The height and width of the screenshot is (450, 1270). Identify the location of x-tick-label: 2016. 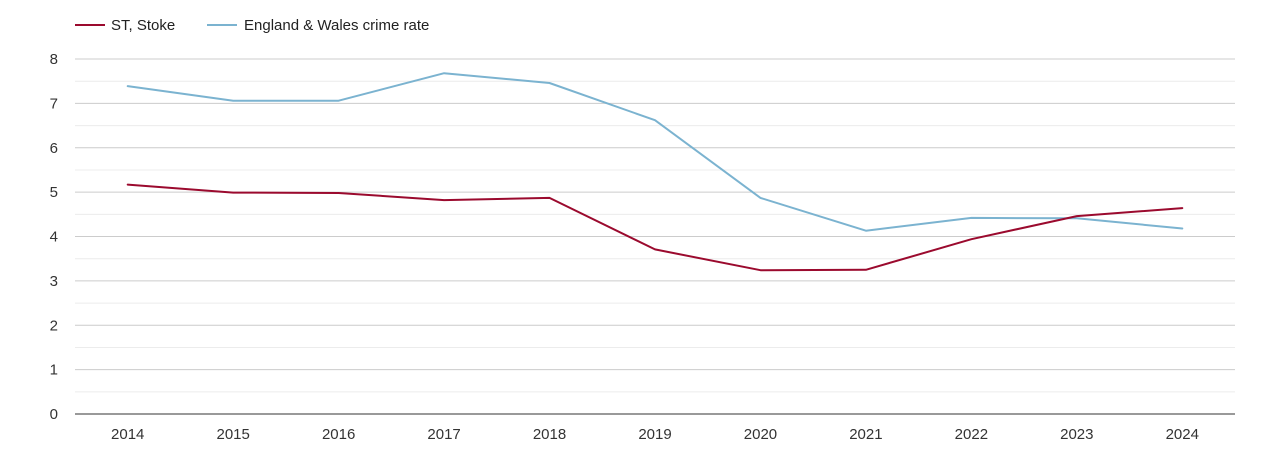
(338, 434).